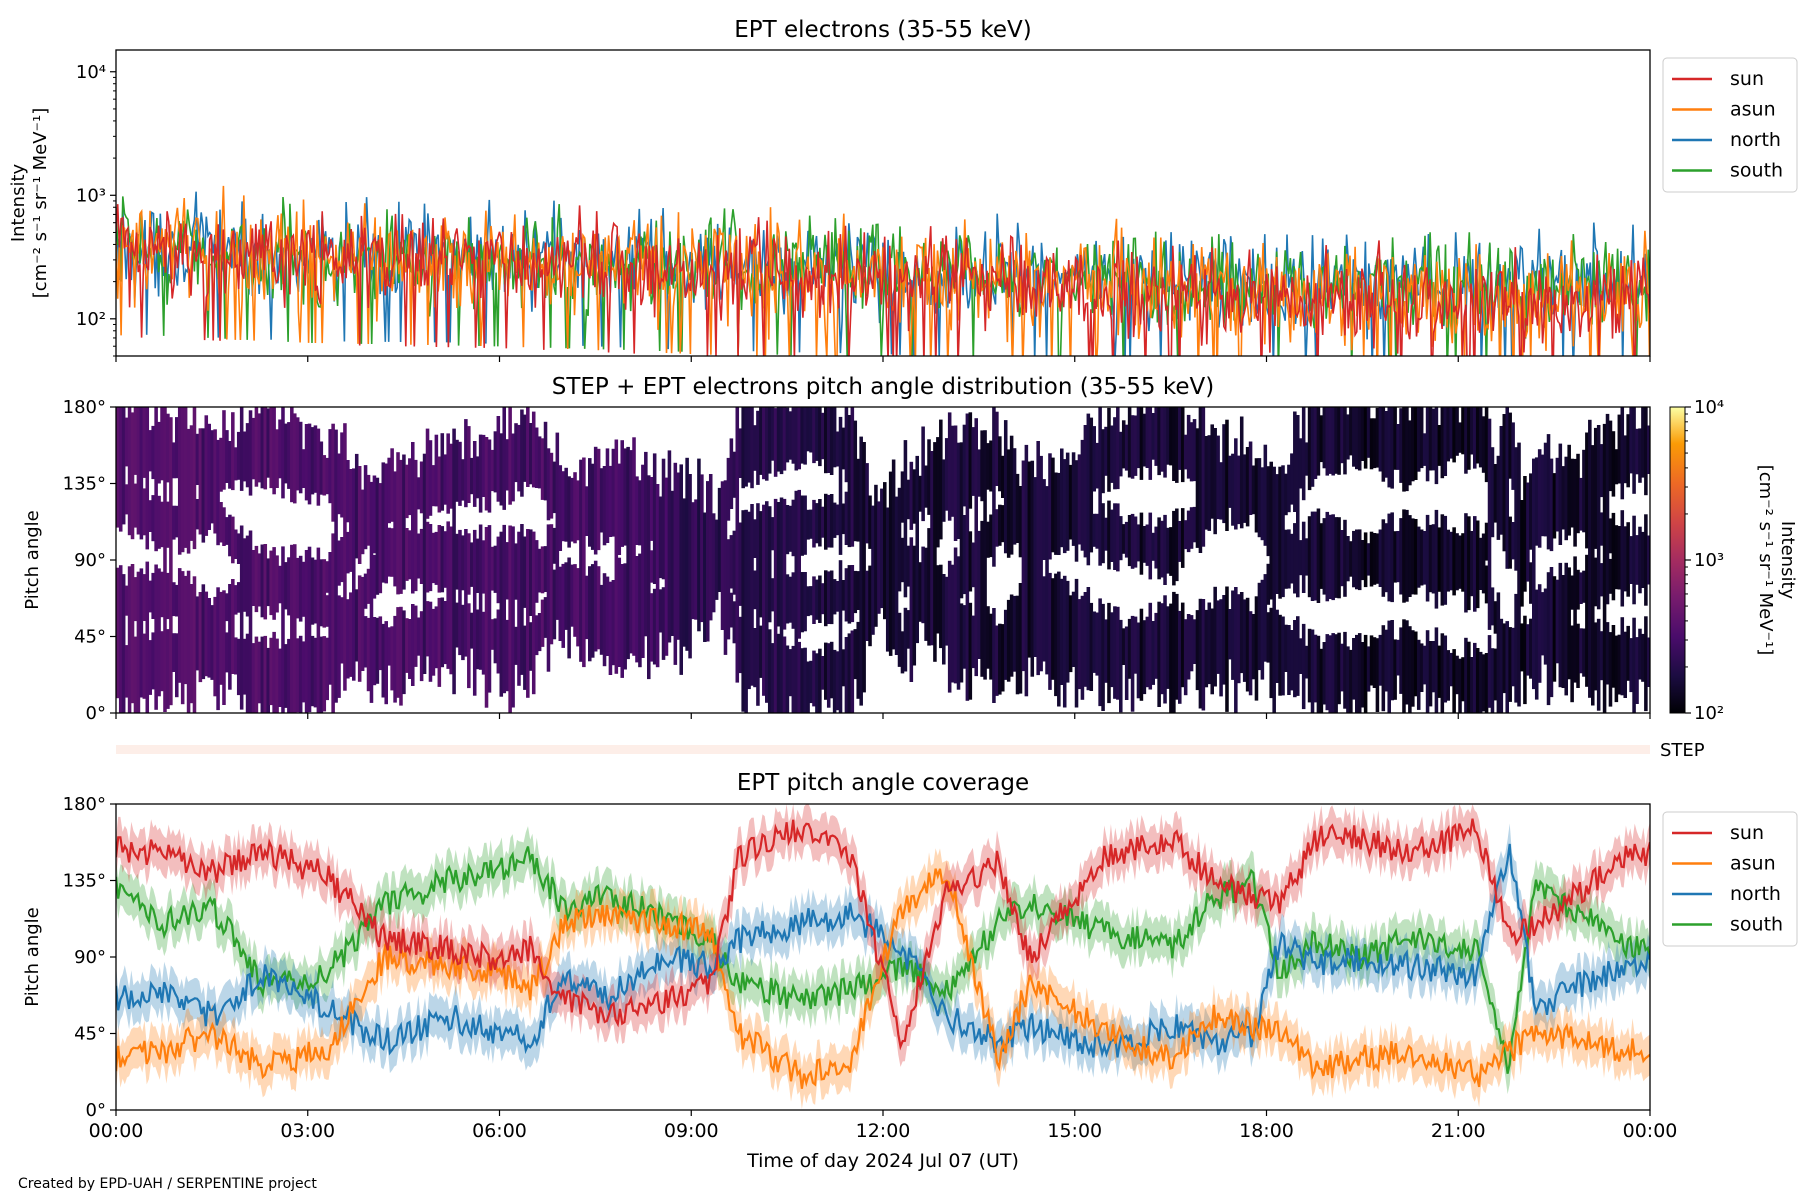  I want to click on coverage-legend-box, so click(1730, 879).